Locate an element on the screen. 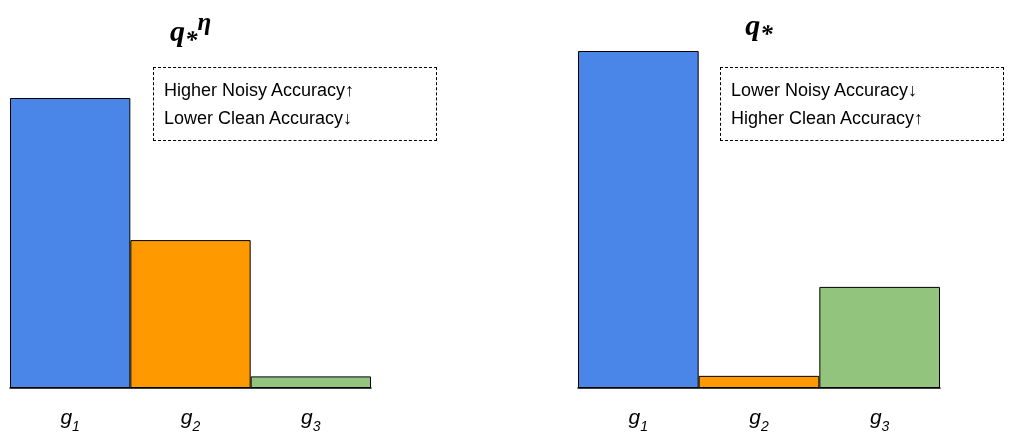  note-box: Higher Noisy Accuracy↑ Lower Clean Accuracy↓ is located at coordinates (295, 104).